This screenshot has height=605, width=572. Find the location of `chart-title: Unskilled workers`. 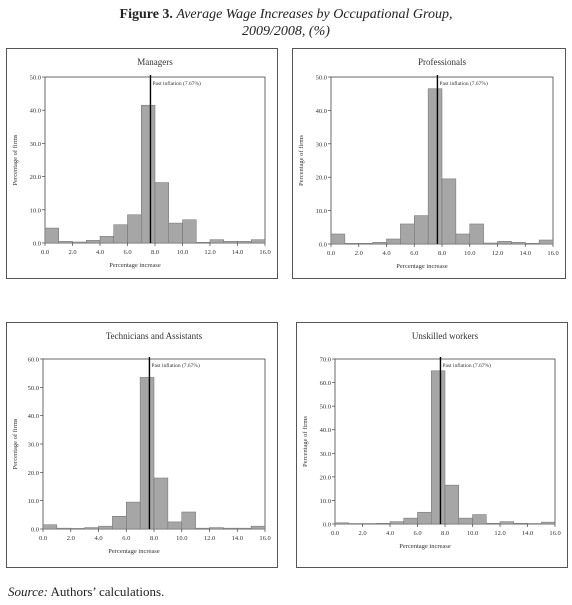

chart-title: Unskilled workers is located at coordinates (445, 336).